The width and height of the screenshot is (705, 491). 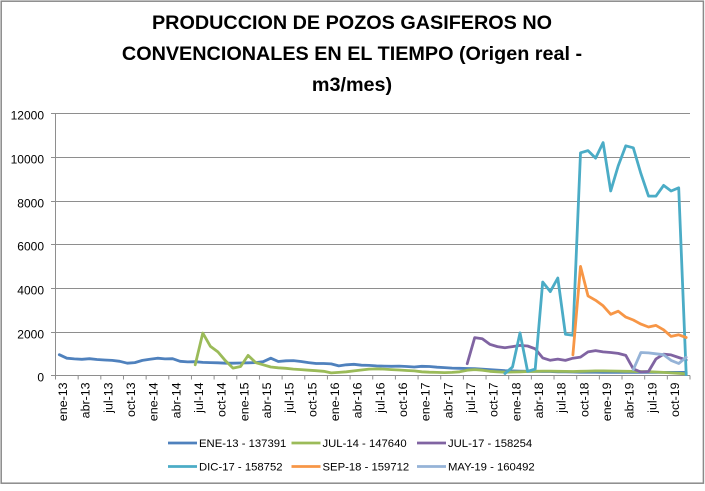 What do you see at coordinates (241, 468) in the screenshot?
I see `svg-text: DIC-17 - 158752` at bounding box center [241, 468].